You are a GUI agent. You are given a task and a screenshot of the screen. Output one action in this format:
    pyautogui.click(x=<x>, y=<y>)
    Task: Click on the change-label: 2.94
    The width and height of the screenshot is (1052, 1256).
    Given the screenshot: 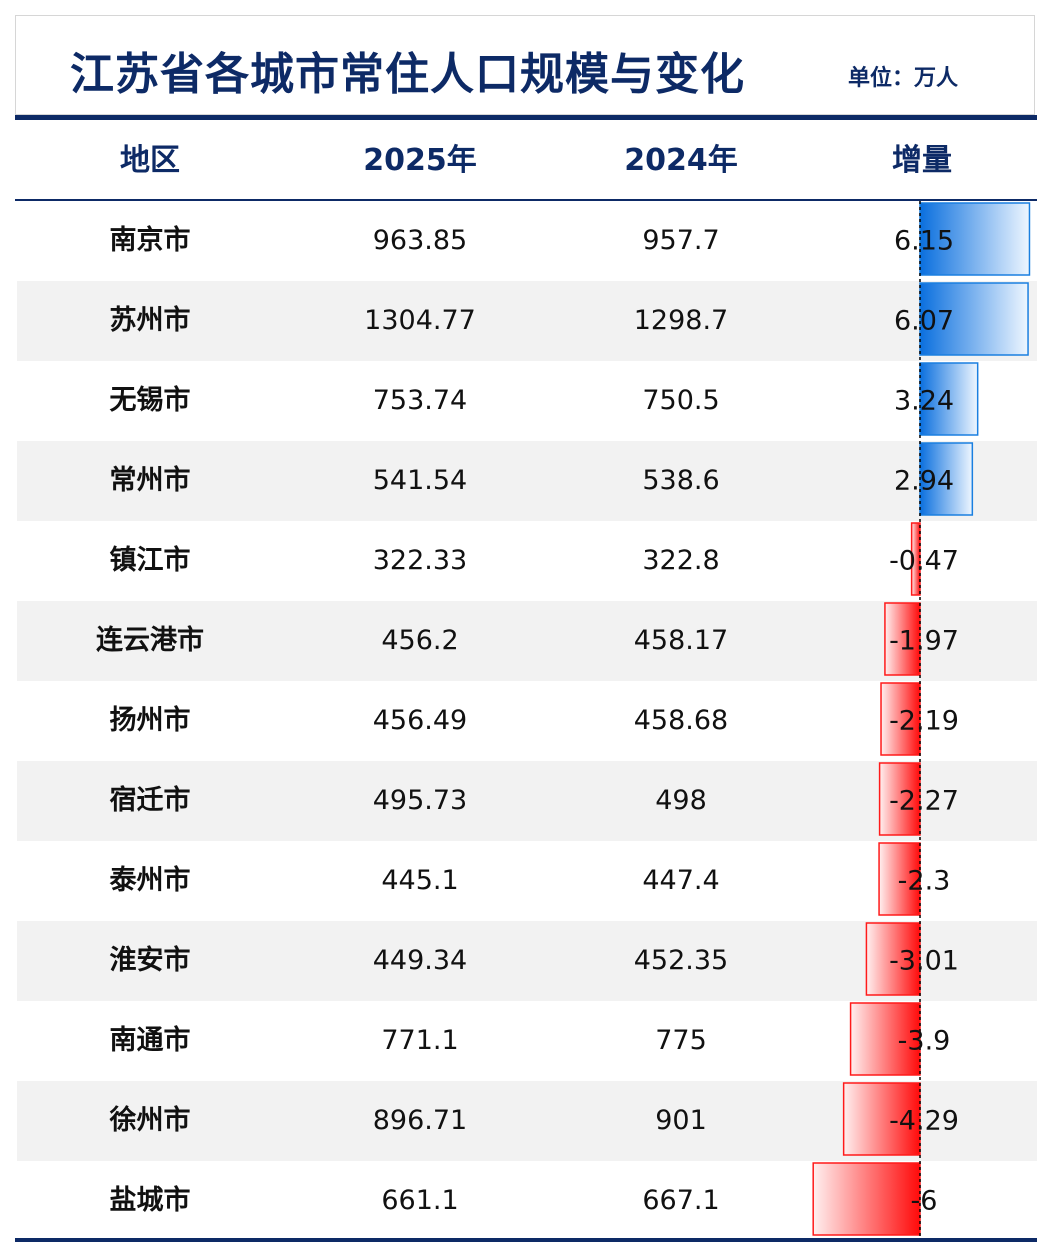 What is the action you would take?
    pyautogui.click(x=924, y=481)
    